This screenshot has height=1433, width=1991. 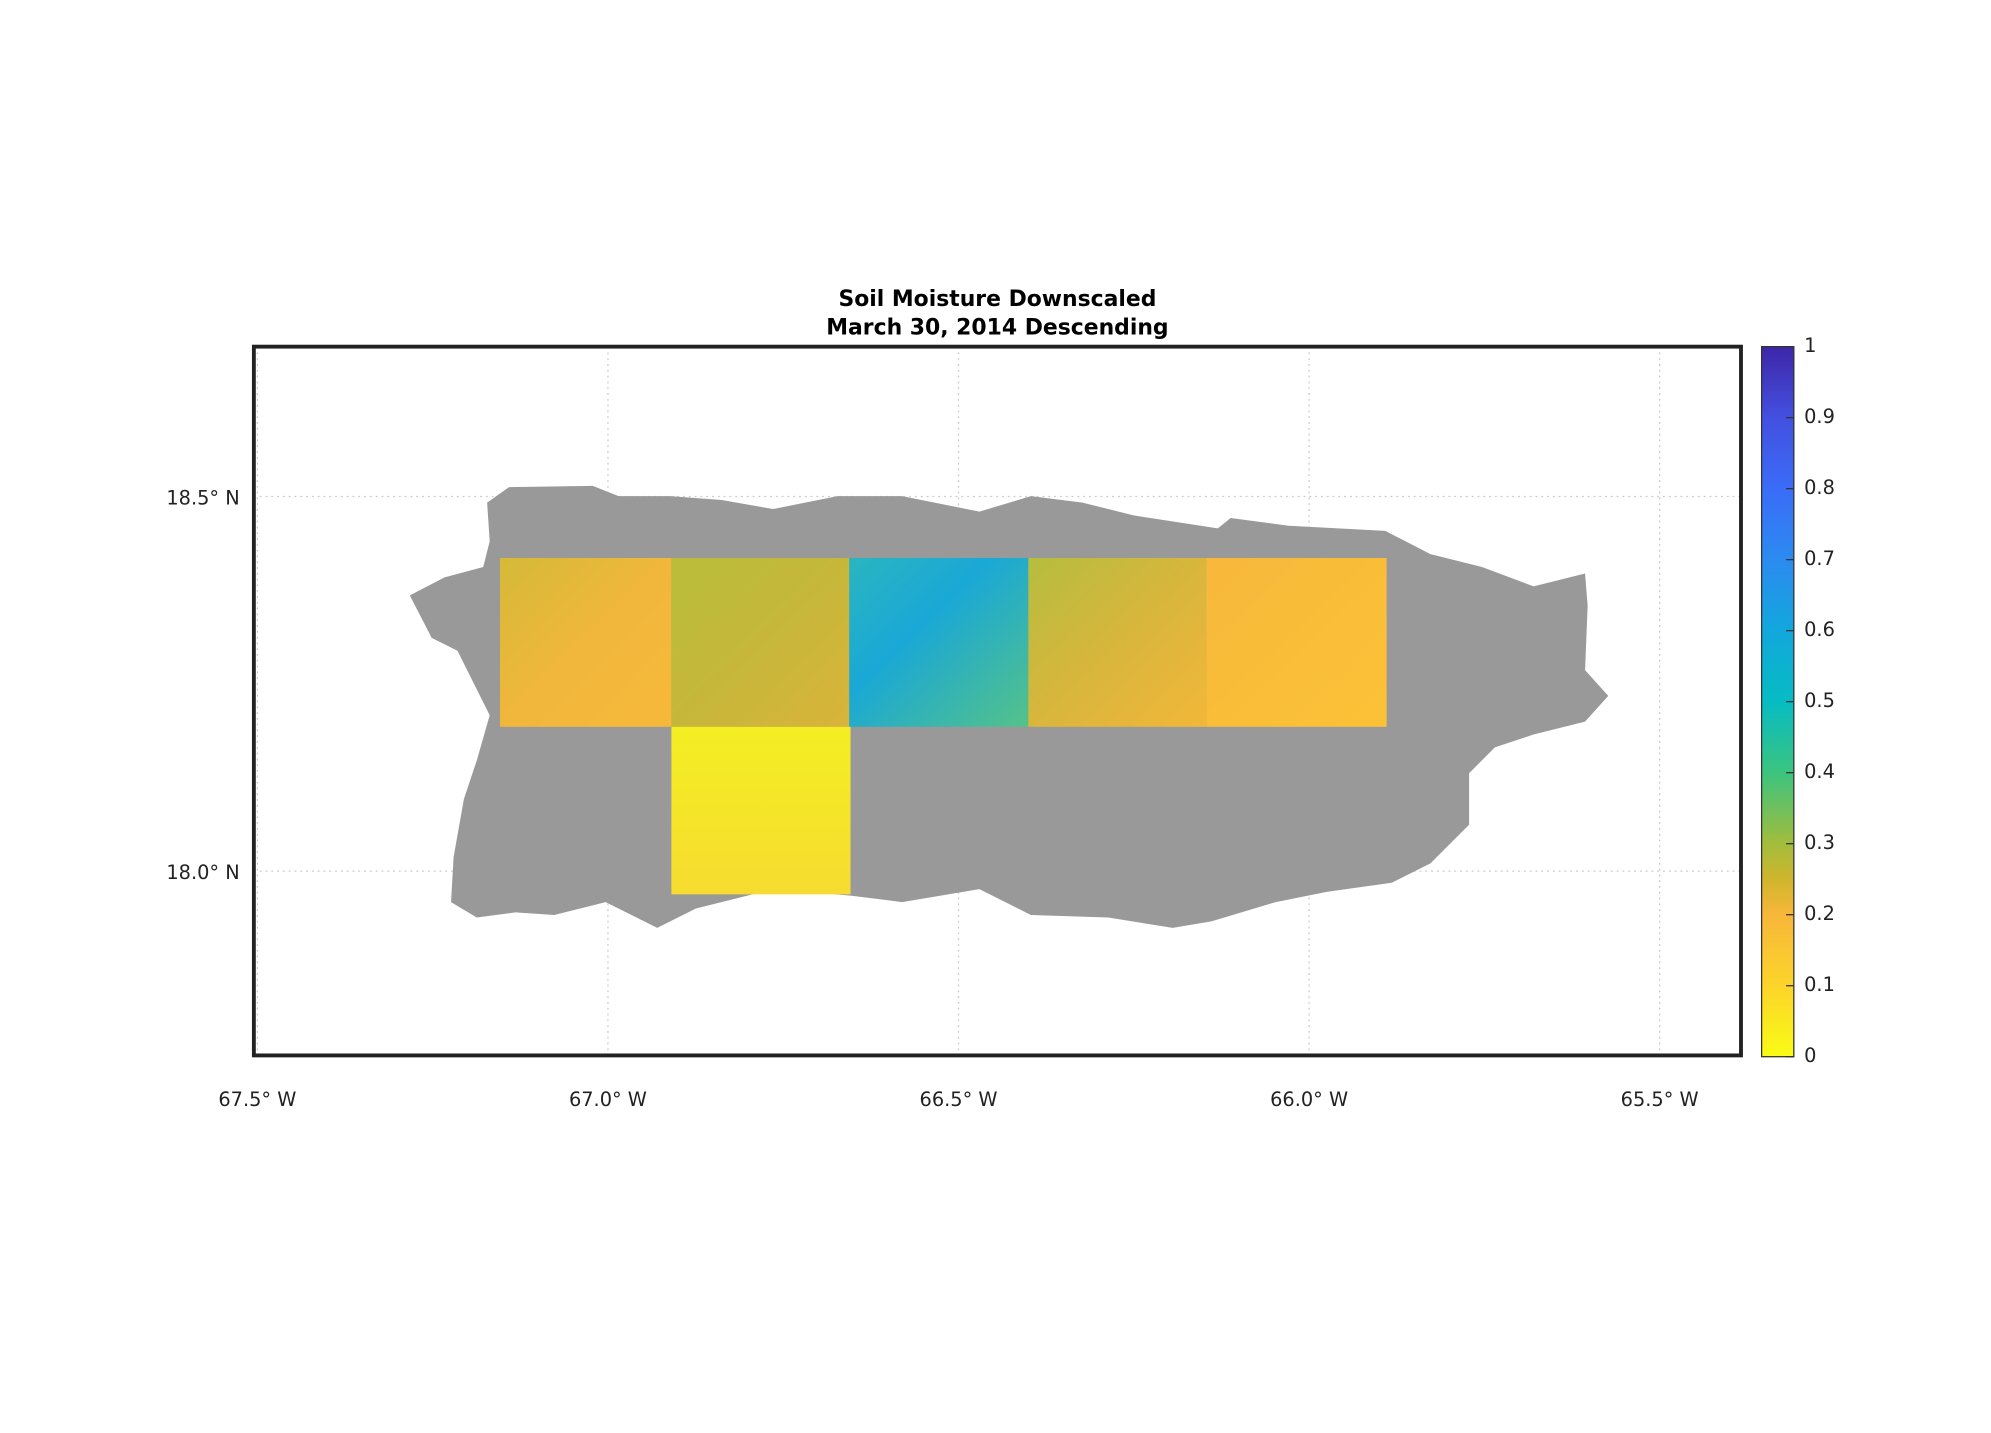 I want to click on soil-moisture-tiles, so click(x=943, y=726).